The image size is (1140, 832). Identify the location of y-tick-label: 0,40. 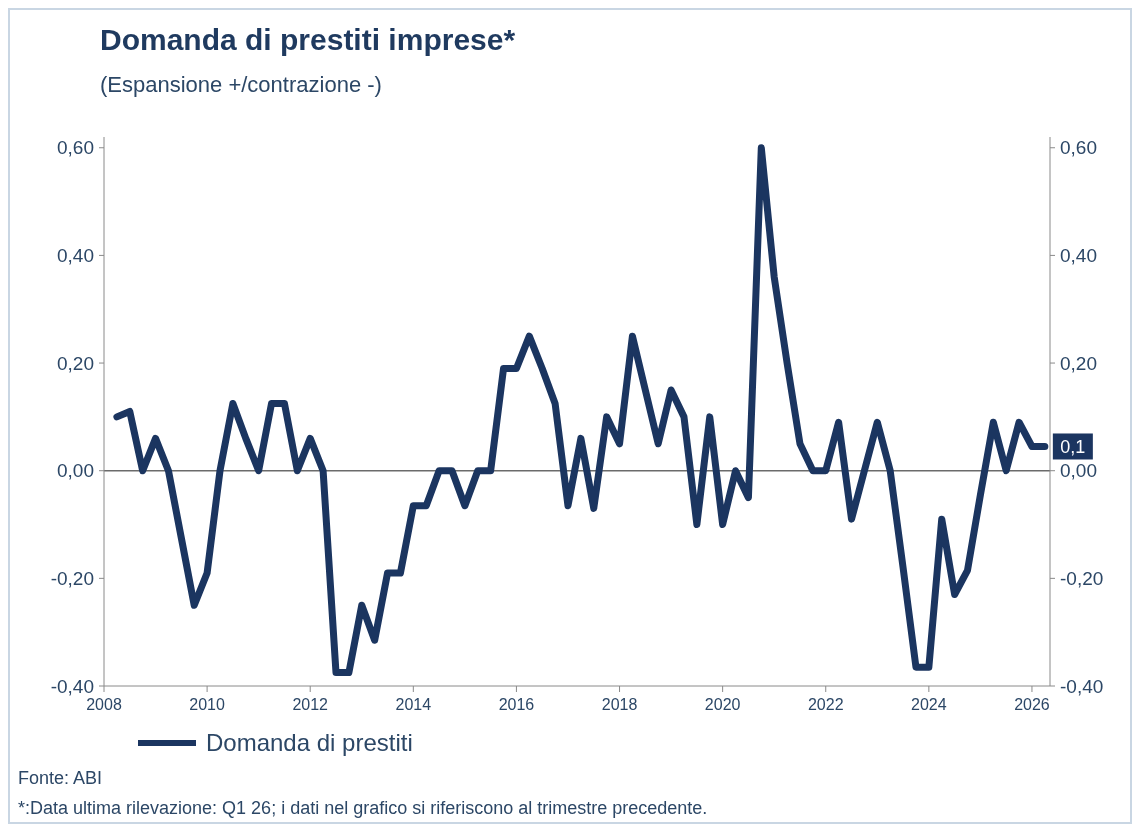
(75, 256).